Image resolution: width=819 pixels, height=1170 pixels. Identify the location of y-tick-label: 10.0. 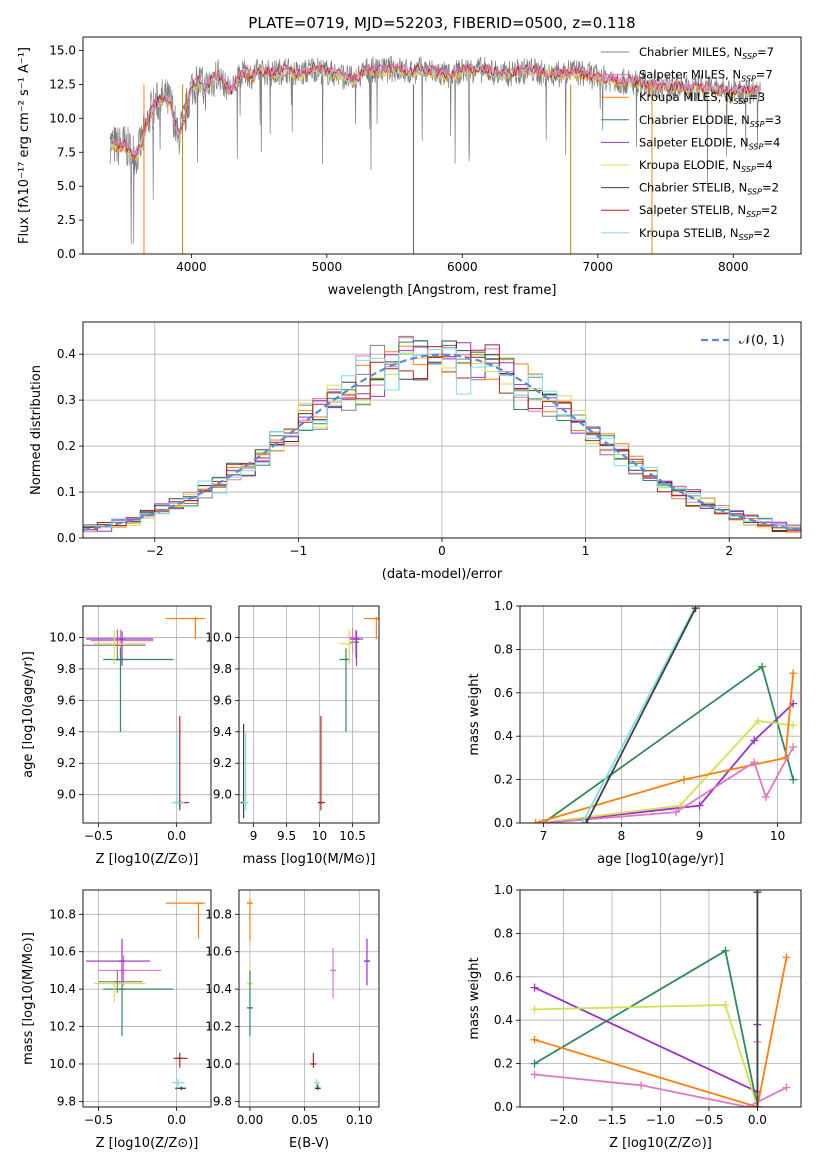
(62, 637).